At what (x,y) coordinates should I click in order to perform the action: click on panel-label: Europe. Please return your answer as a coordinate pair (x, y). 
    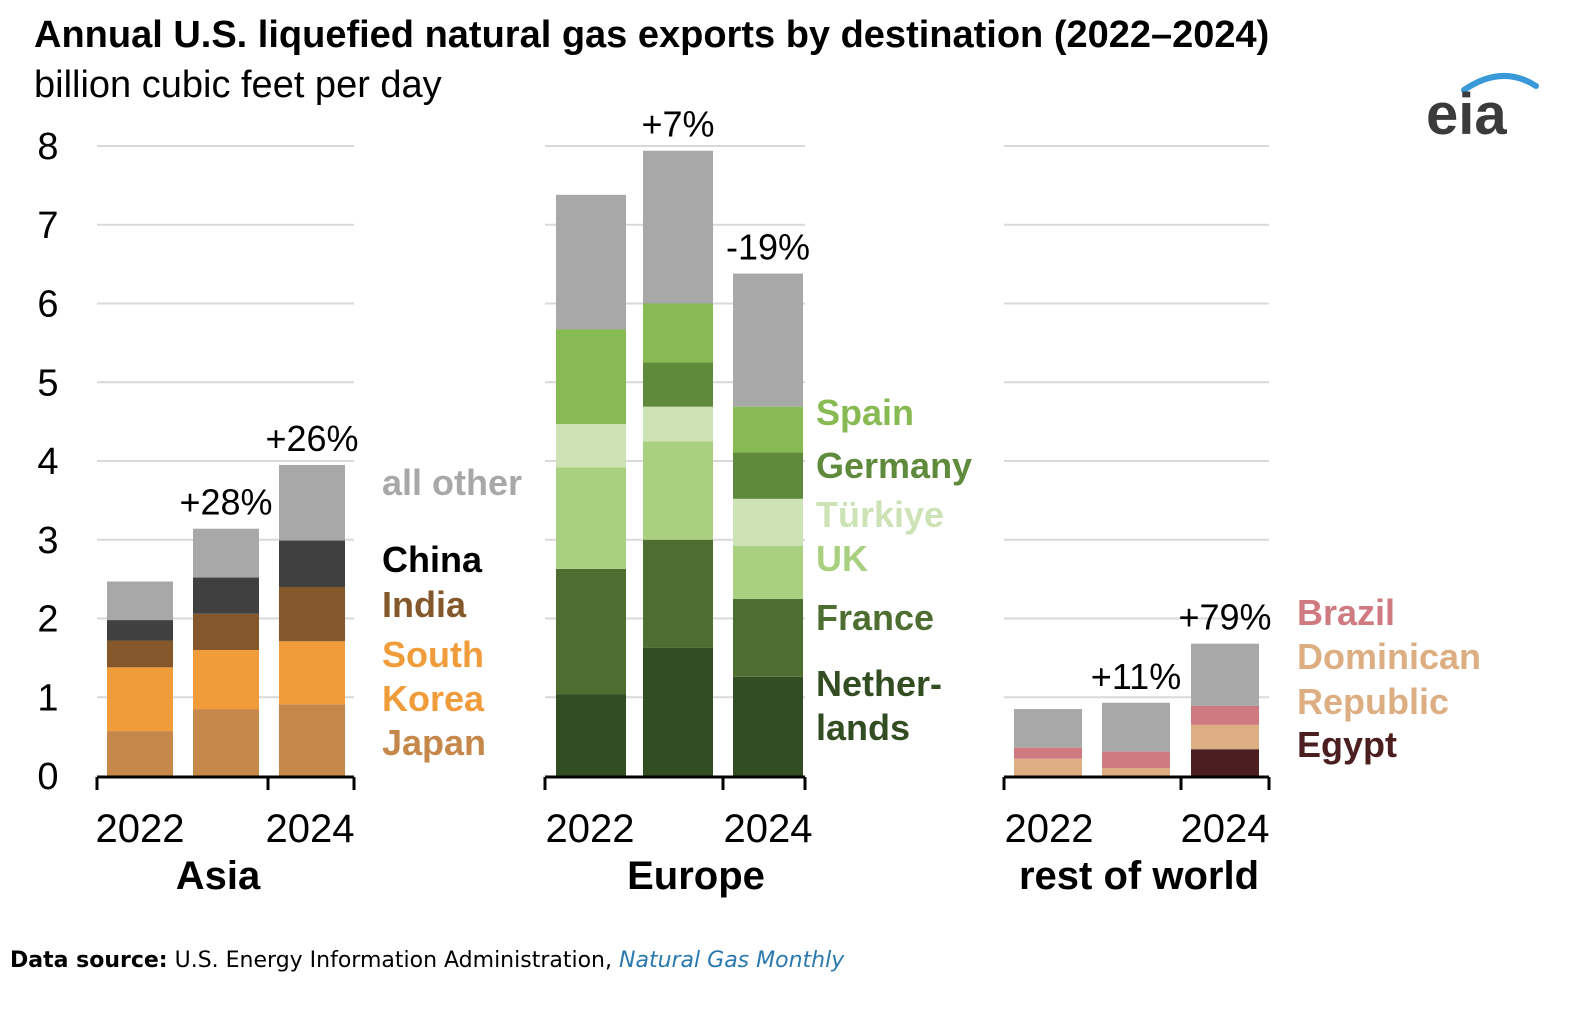
    Looking at the image, I should click on (696, 876).